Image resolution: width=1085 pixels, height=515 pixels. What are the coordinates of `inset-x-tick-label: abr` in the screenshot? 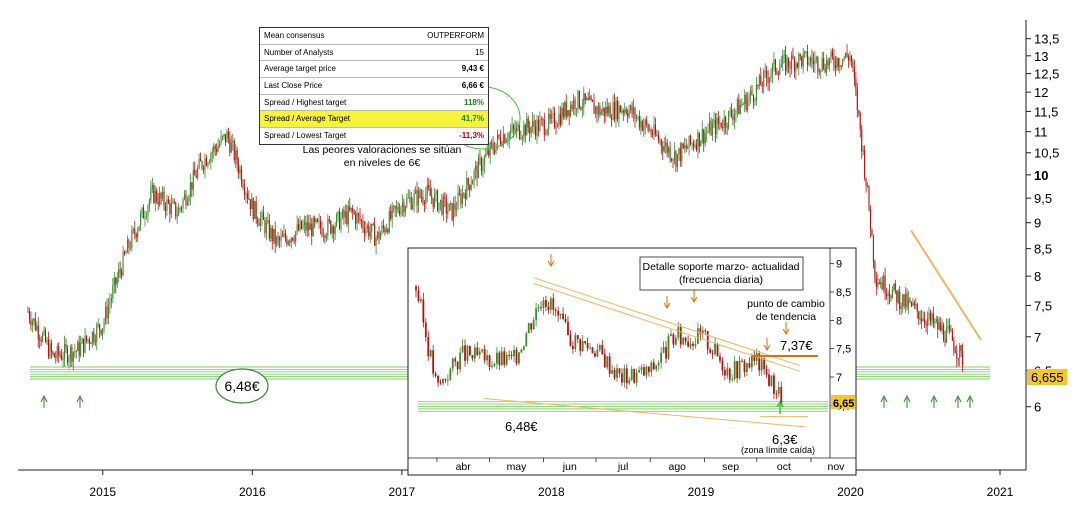 It's located at (464, 467).